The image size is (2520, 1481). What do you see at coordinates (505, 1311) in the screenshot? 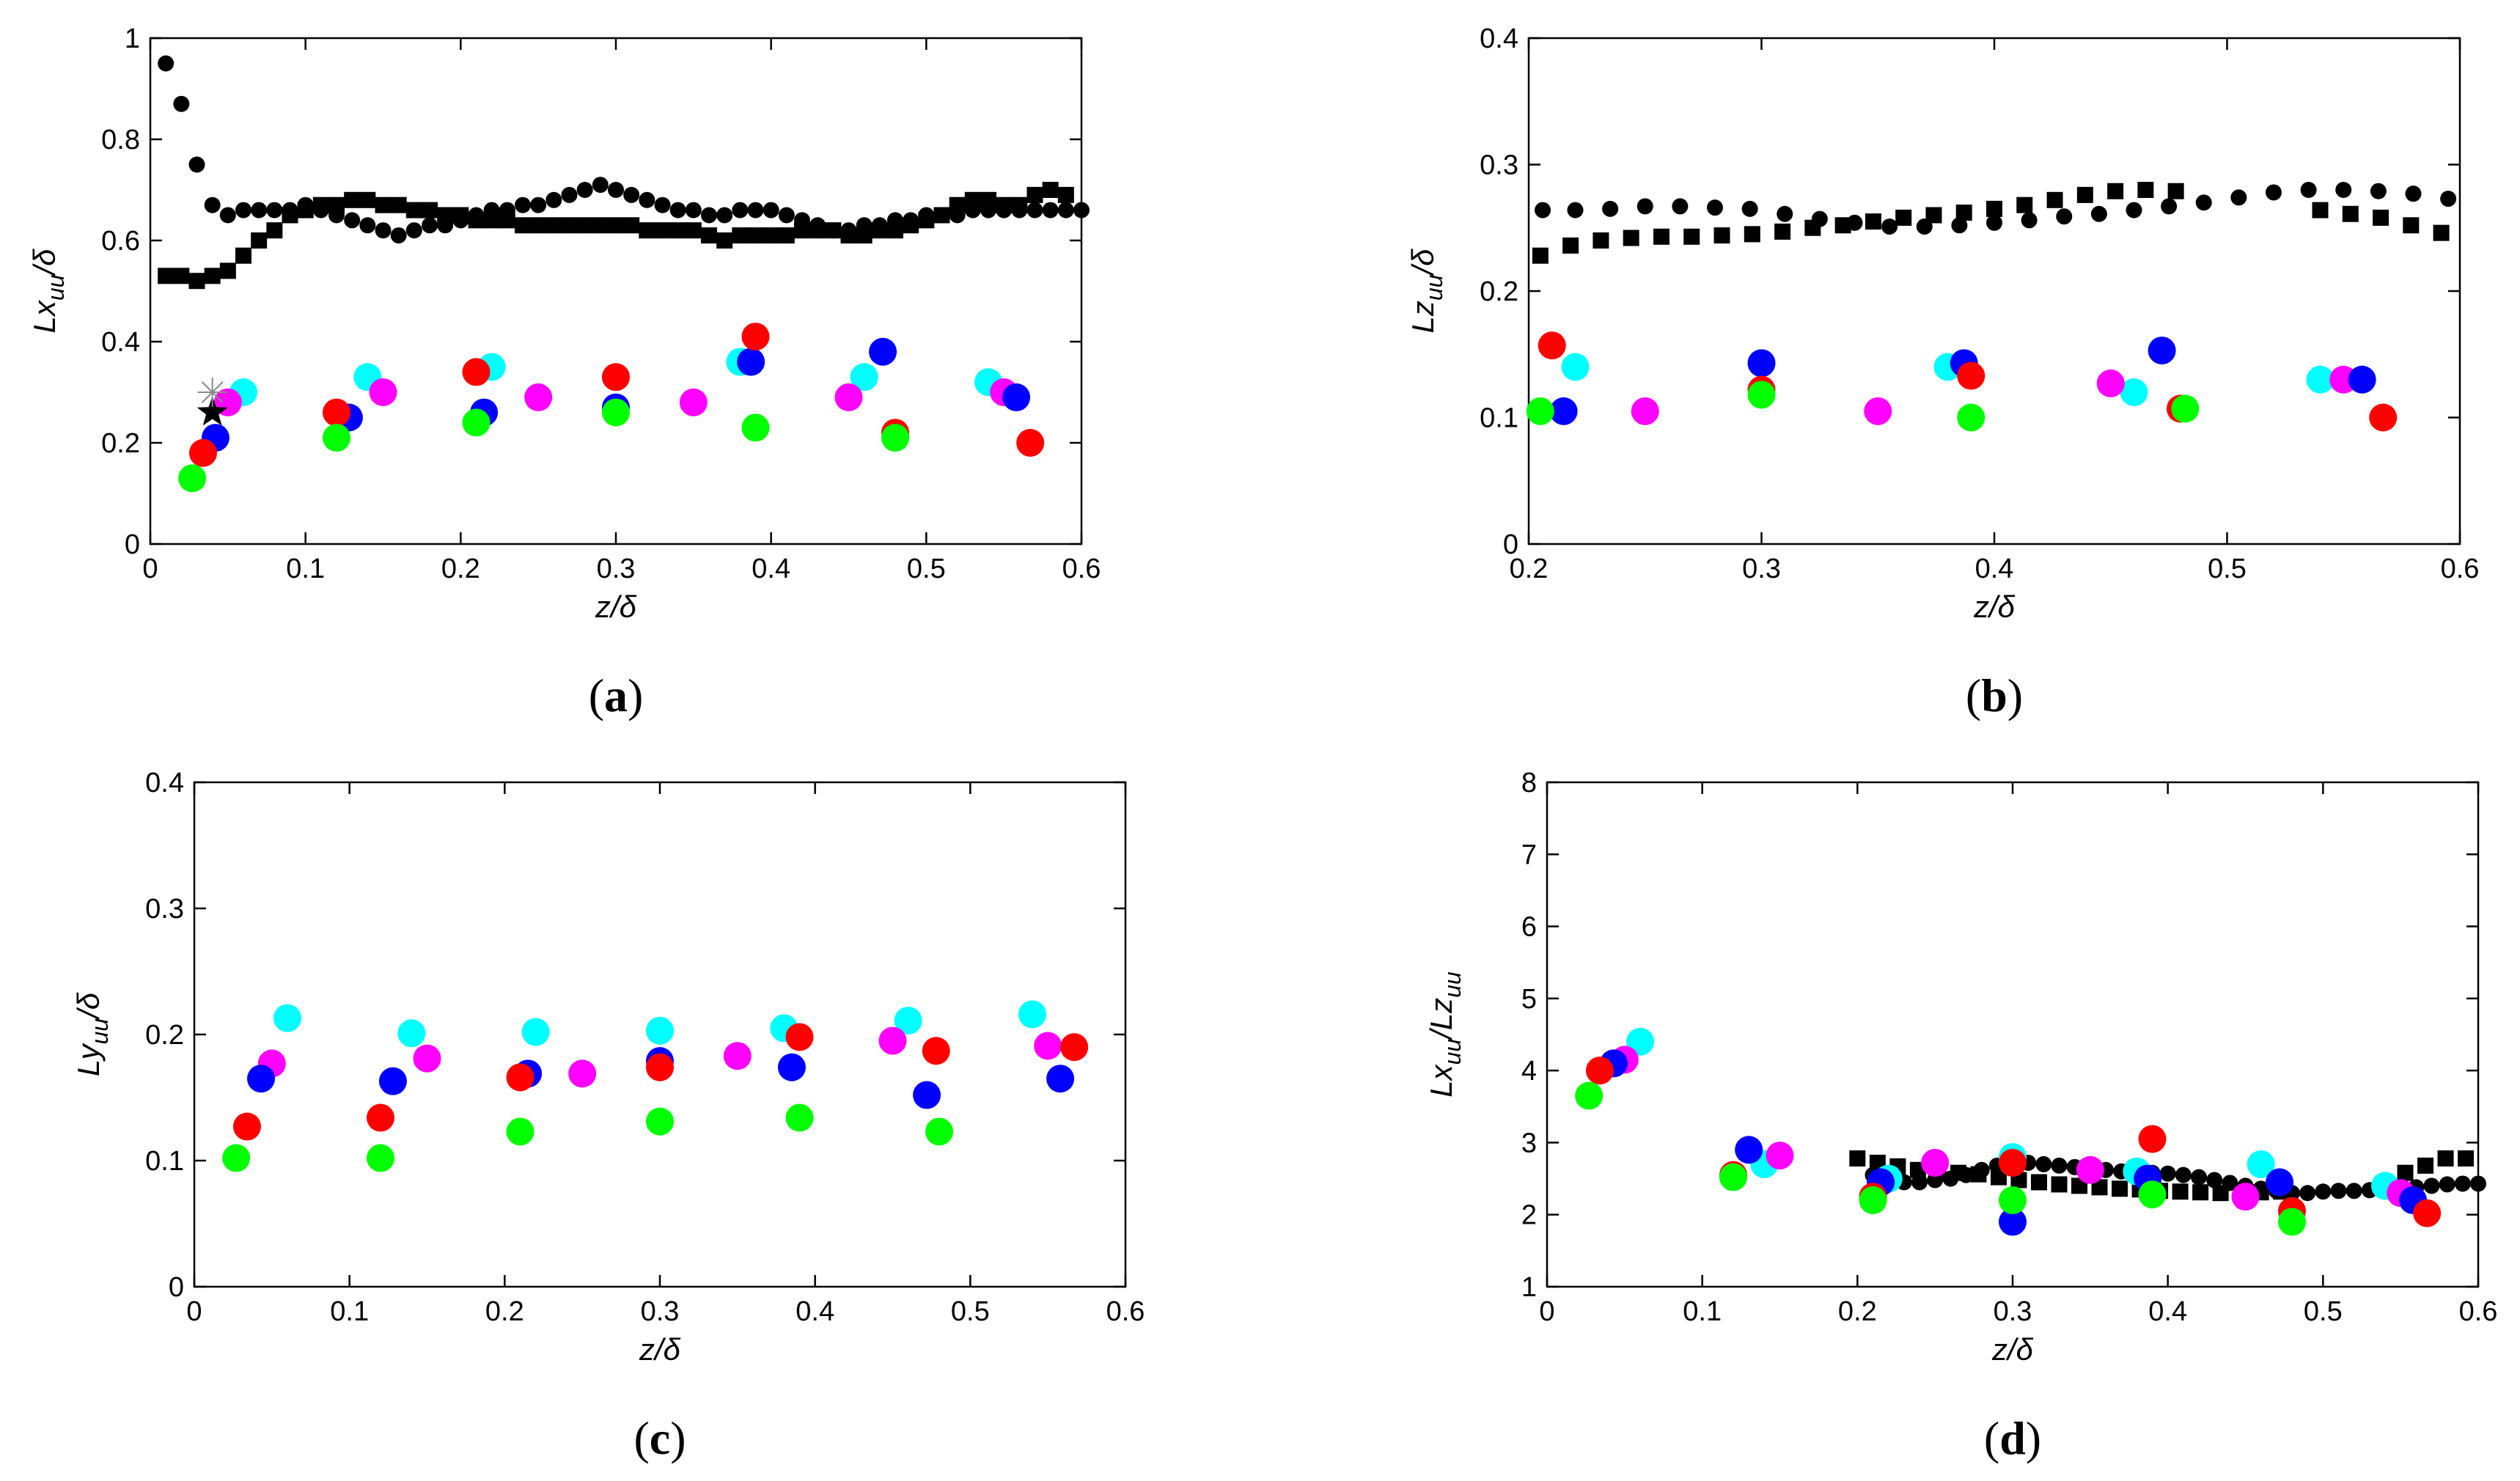
I see `x-tick-label: 0.2` at bounding box center [505, 1311].